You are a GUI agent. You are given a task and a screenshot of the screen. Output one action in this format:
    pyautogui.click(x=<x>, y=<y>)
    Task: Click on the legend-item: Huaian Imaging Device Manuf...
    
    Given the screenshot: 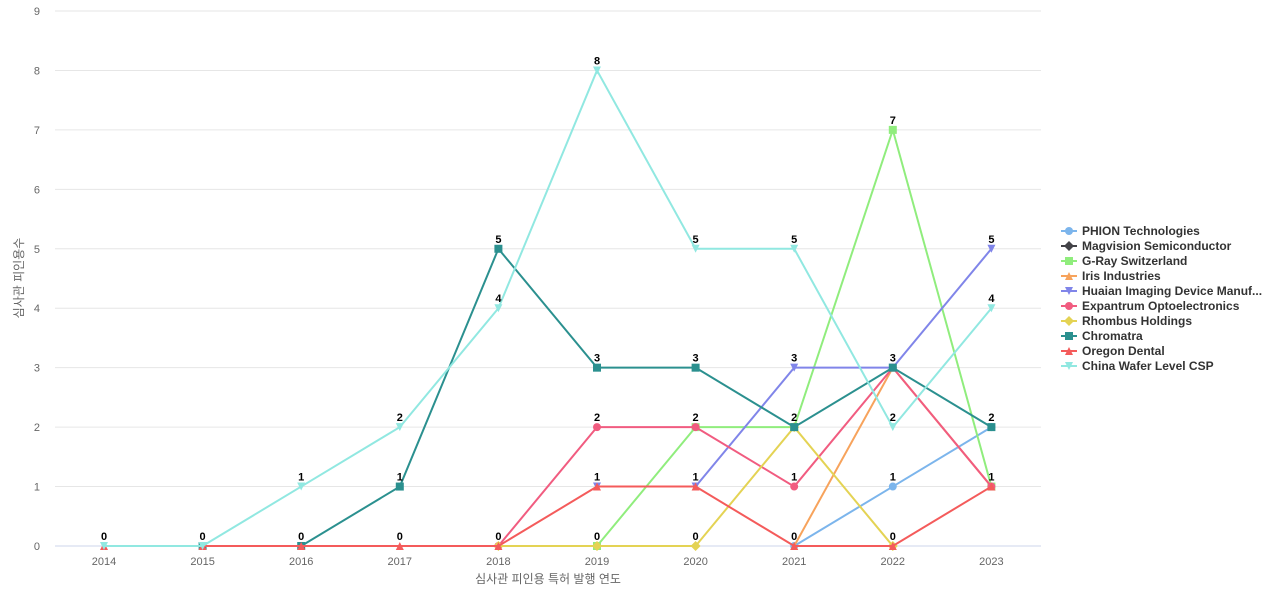 What is the action you would take?
    pyautogui.click(x=1161, y=291)
    